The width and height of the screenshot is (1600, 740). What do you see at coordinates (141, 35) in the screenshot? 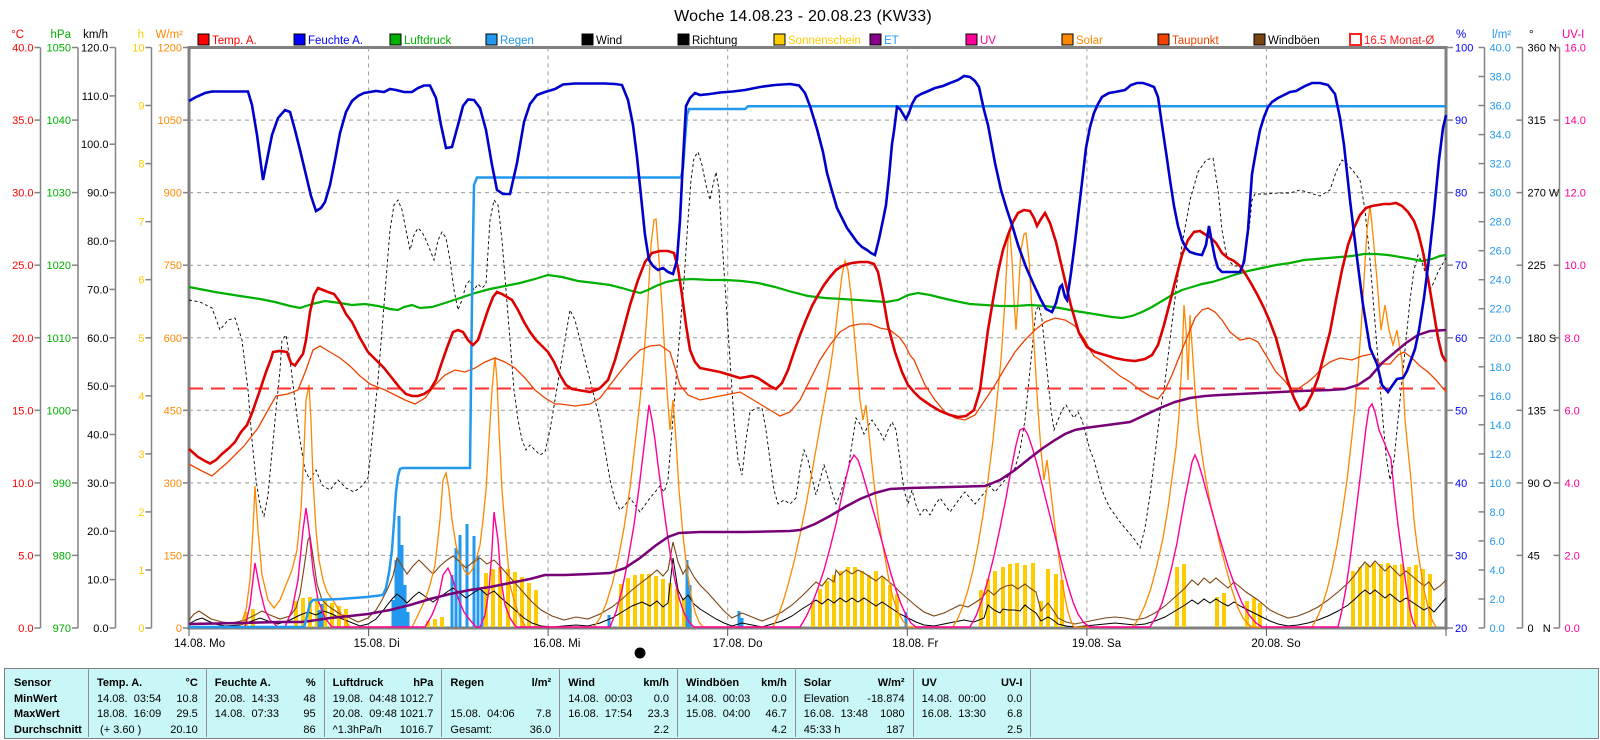
I see `svg-text: h` at bounding box center [141, 35].